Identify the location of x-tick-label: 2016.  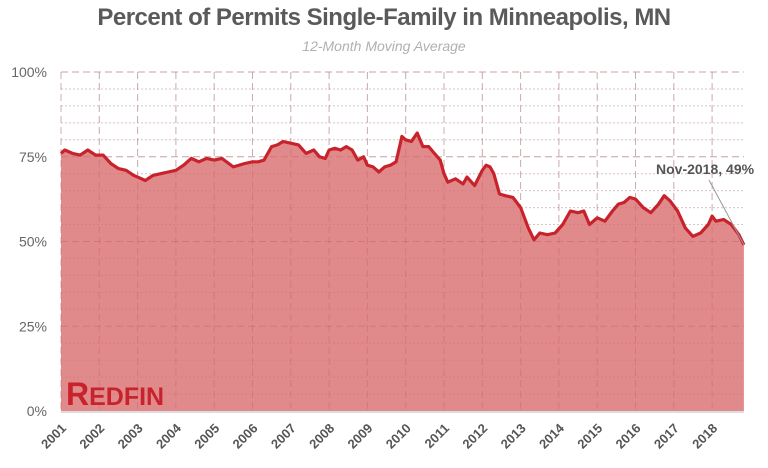
(628, 436).